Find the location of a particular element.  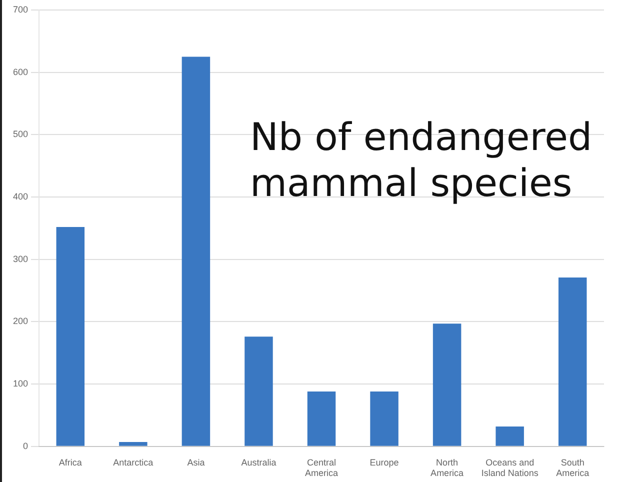

y-tick-label: 200 is located at coordinates (20, 321).